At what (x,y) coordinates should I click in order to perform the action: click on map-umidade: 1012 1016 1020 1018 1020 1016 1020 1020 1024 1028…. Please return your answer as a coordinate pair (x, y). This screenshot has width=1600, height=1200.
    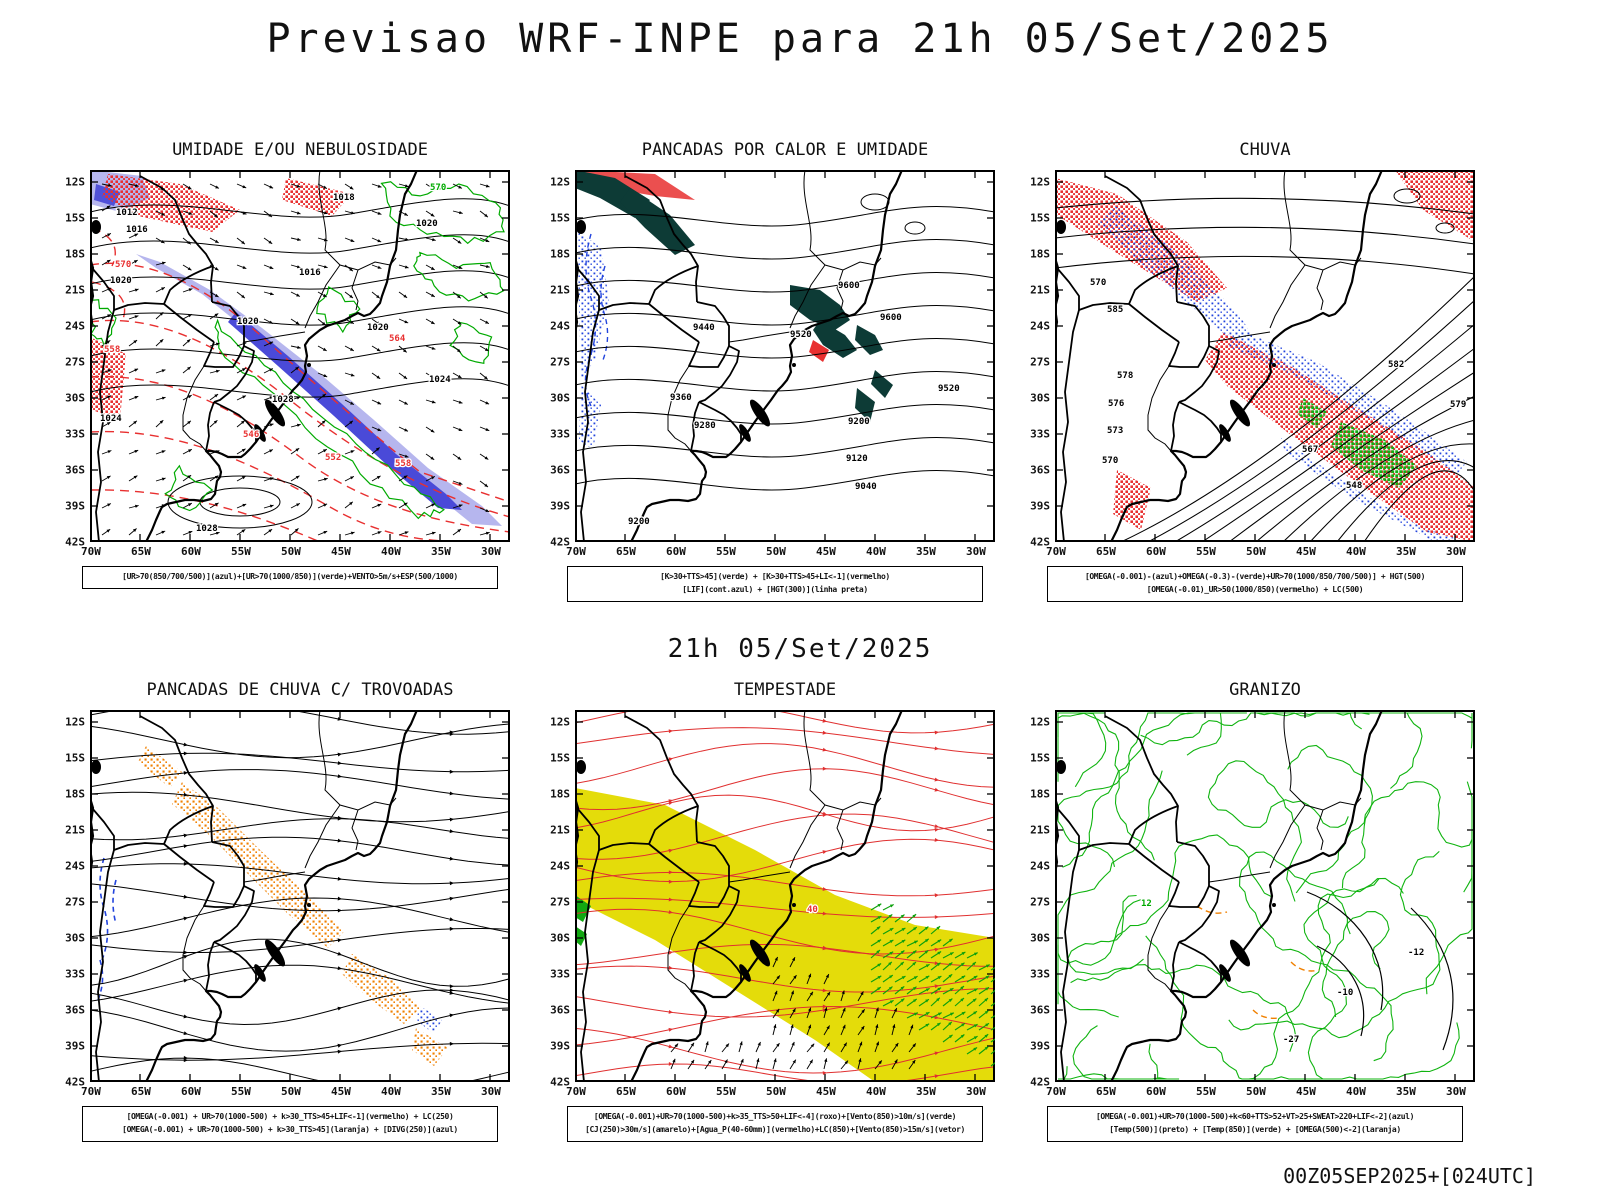
    Looking at the image, I should click on (300, 356).